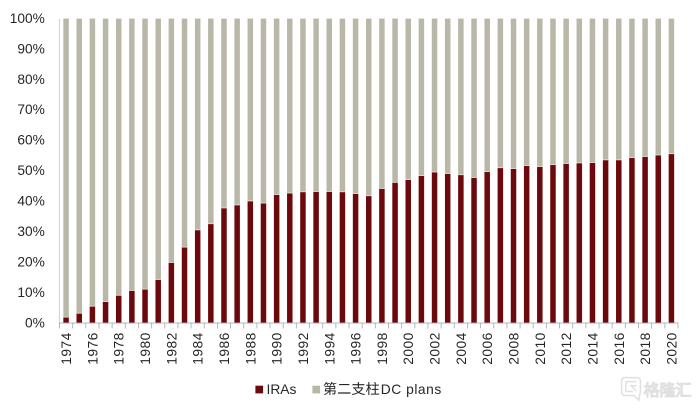  I want to click on svg-text: 1986, so click(224, 348).